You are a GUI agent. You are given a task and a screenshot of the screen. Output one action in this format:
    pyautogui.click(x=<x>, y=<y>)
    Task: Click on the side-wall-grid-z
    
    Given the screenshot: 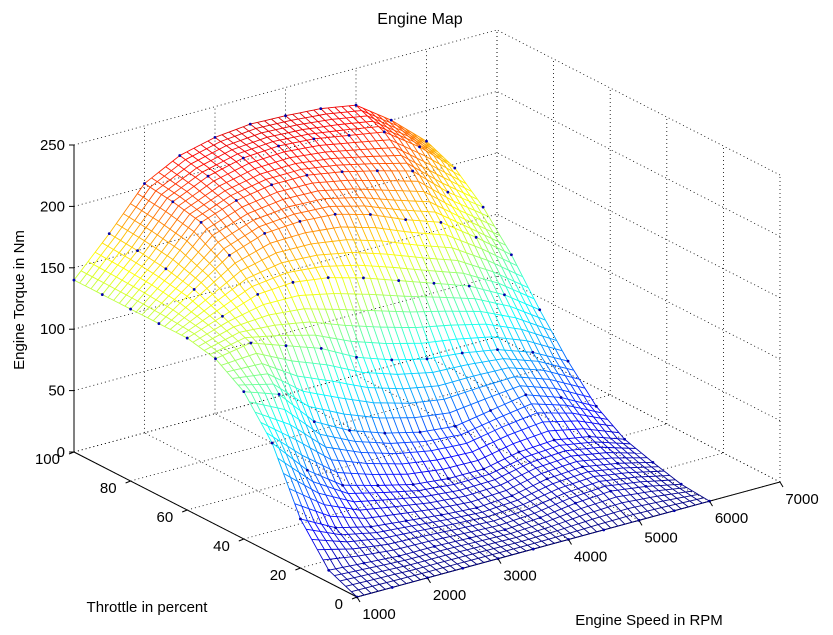 What is the action you would take?
    pyautogui.click(x=638, y=286)
    